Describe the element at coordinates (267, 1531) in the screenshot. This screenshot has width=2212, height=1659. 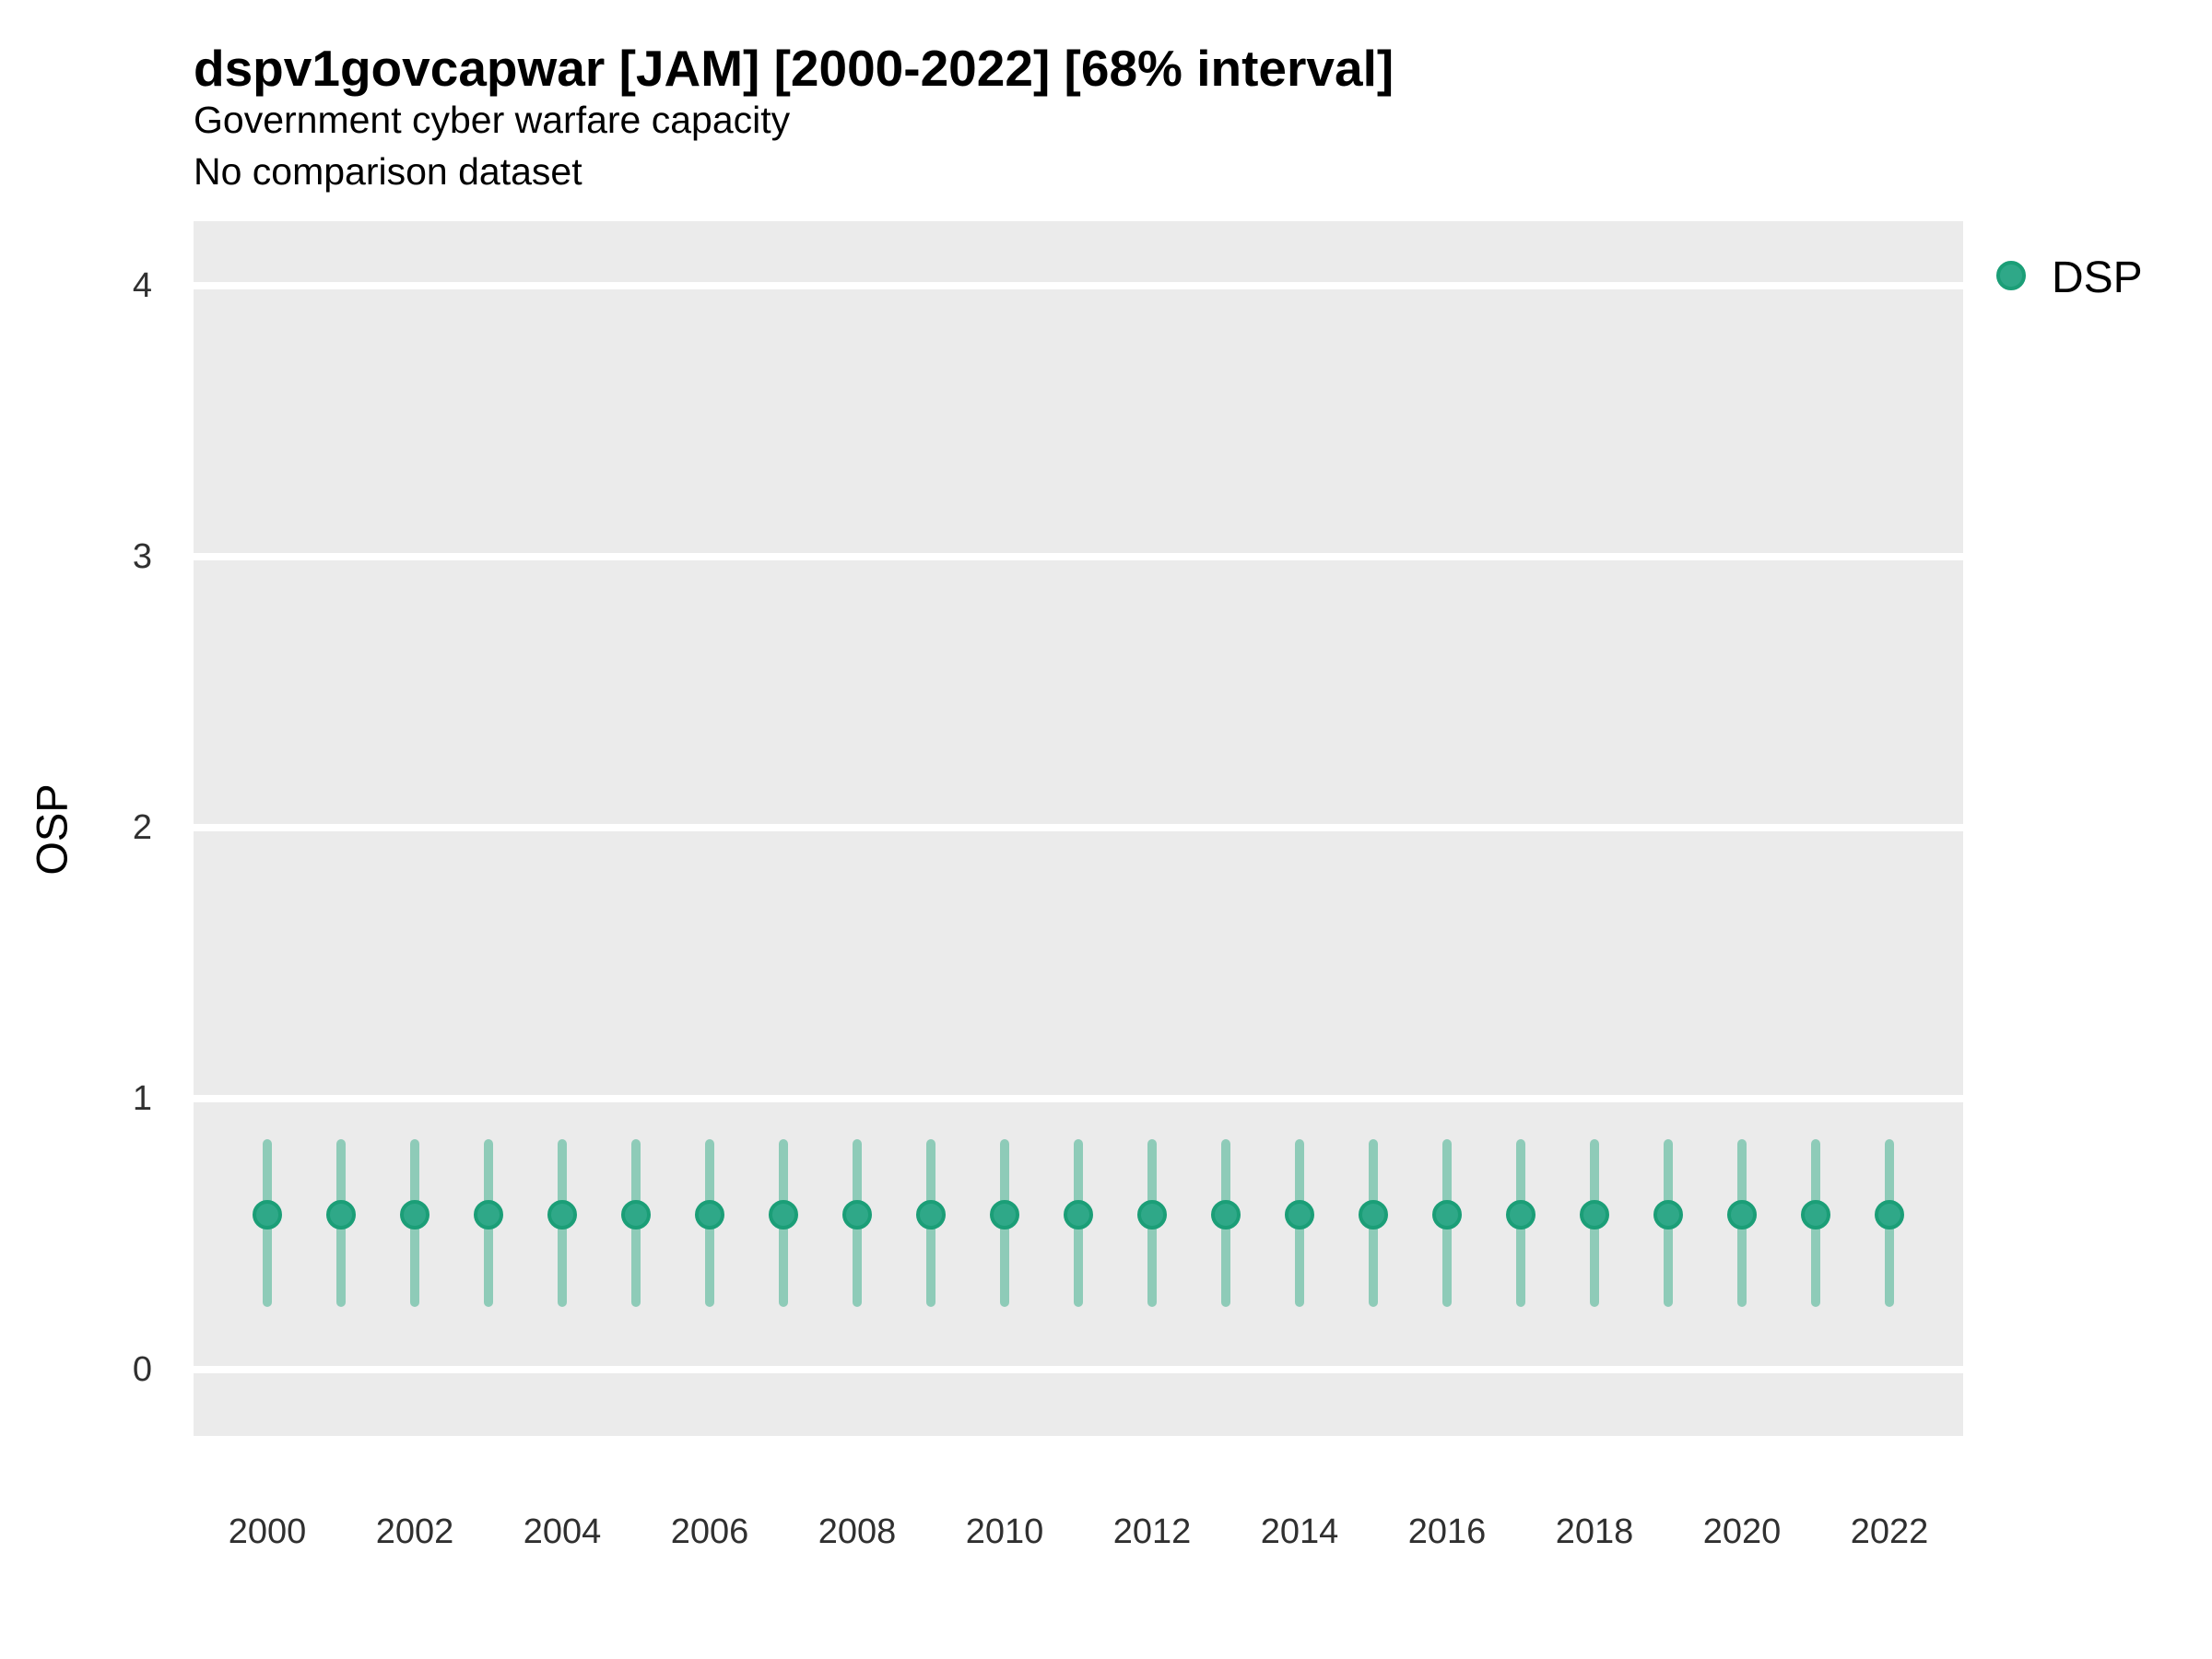
I see `x-tick-label: 2000` at that location.